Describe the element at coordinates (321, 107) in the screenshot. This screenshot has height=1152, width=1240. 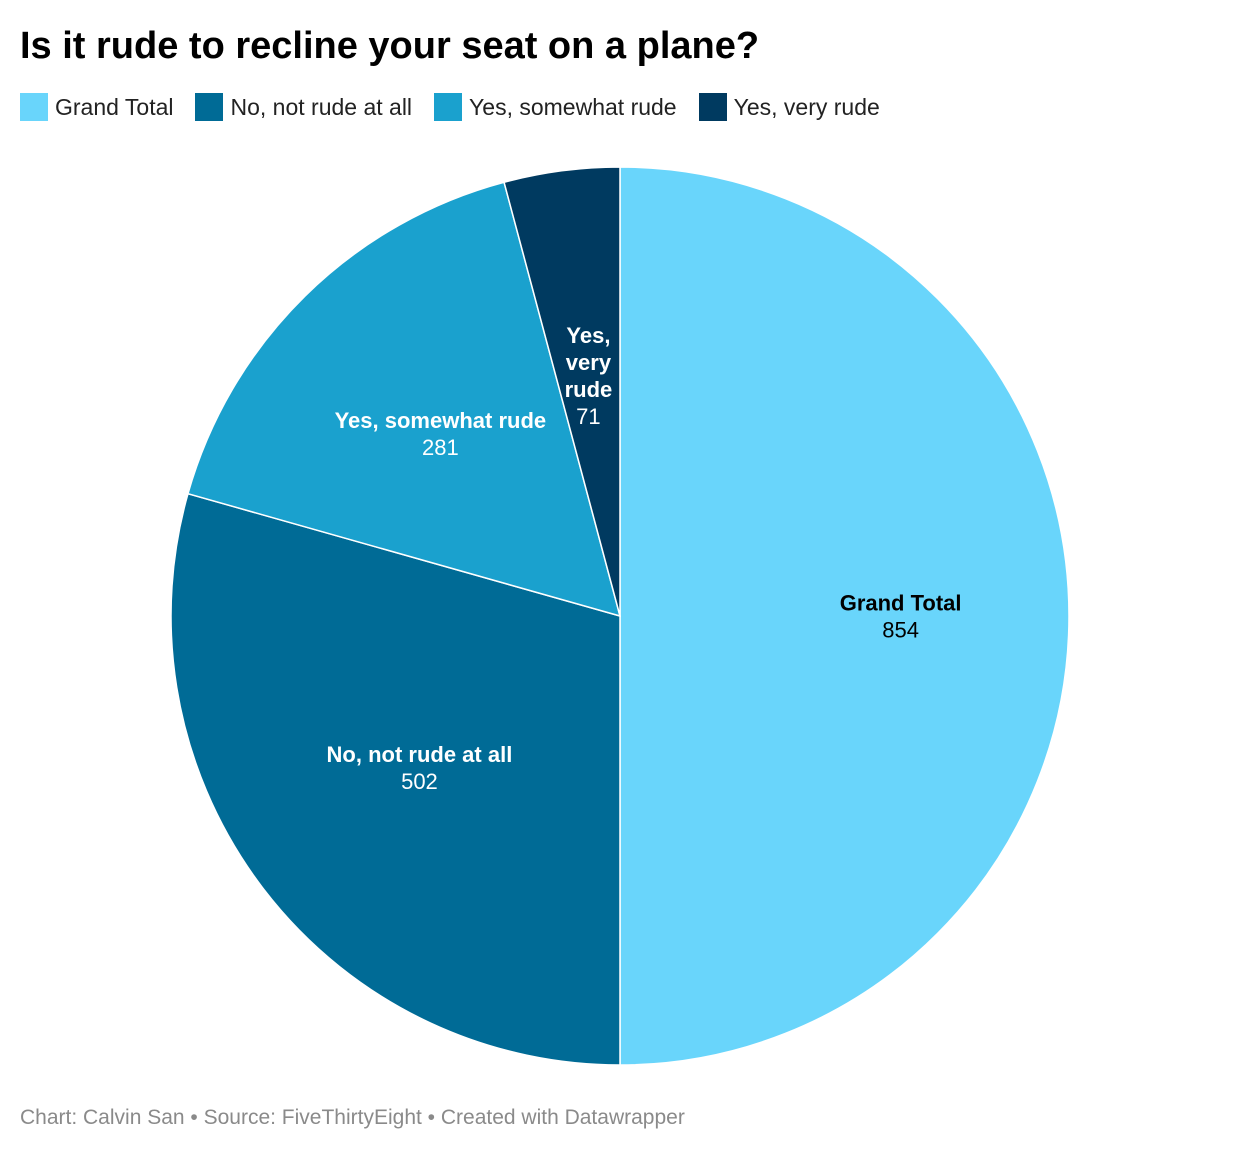
I see `legend-label-not-rude: No, not rude at all` at that location.